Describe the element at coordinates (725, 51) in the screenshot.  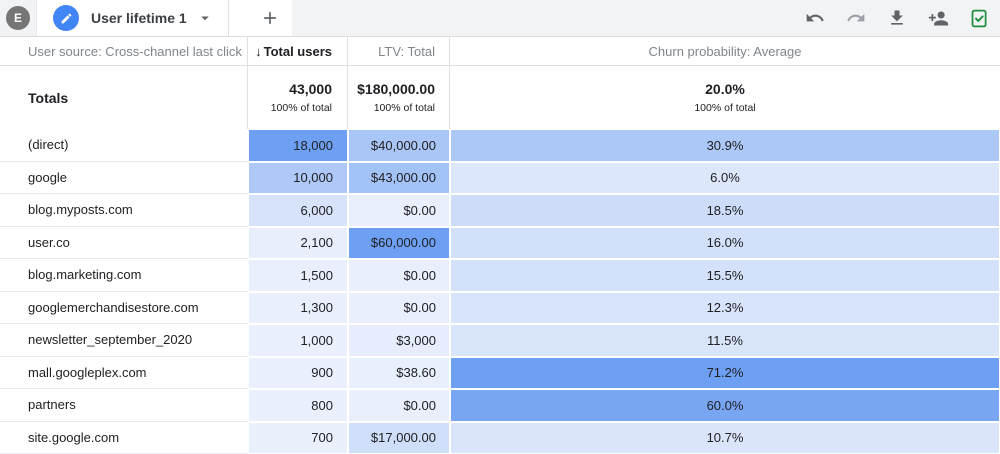
I see `column-header-churn: Churn probability: Average` at that location.